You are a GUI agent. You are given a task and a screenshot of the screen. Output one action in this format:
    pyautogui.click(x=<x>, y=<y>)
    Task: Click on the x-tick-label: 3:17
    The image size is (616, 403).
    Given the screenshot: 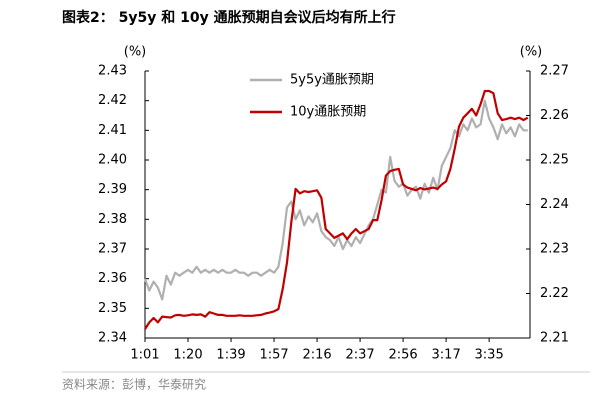 What is the action you would take?
    pyautogui.click(x=446, y=355)
    